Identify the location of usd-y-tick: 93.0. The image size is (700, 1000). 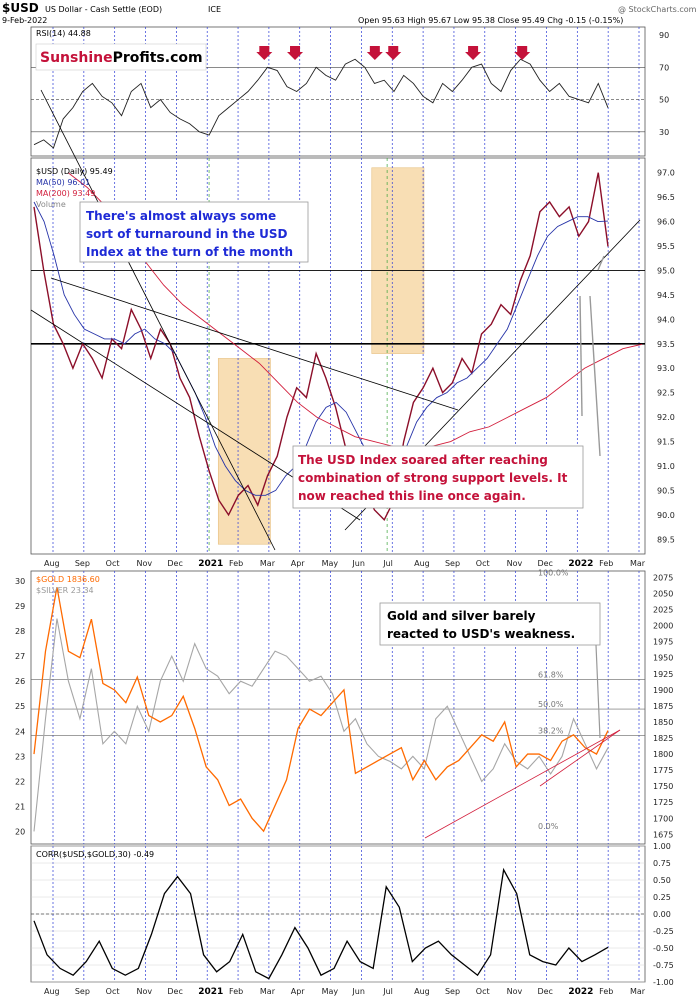
(666, 368).